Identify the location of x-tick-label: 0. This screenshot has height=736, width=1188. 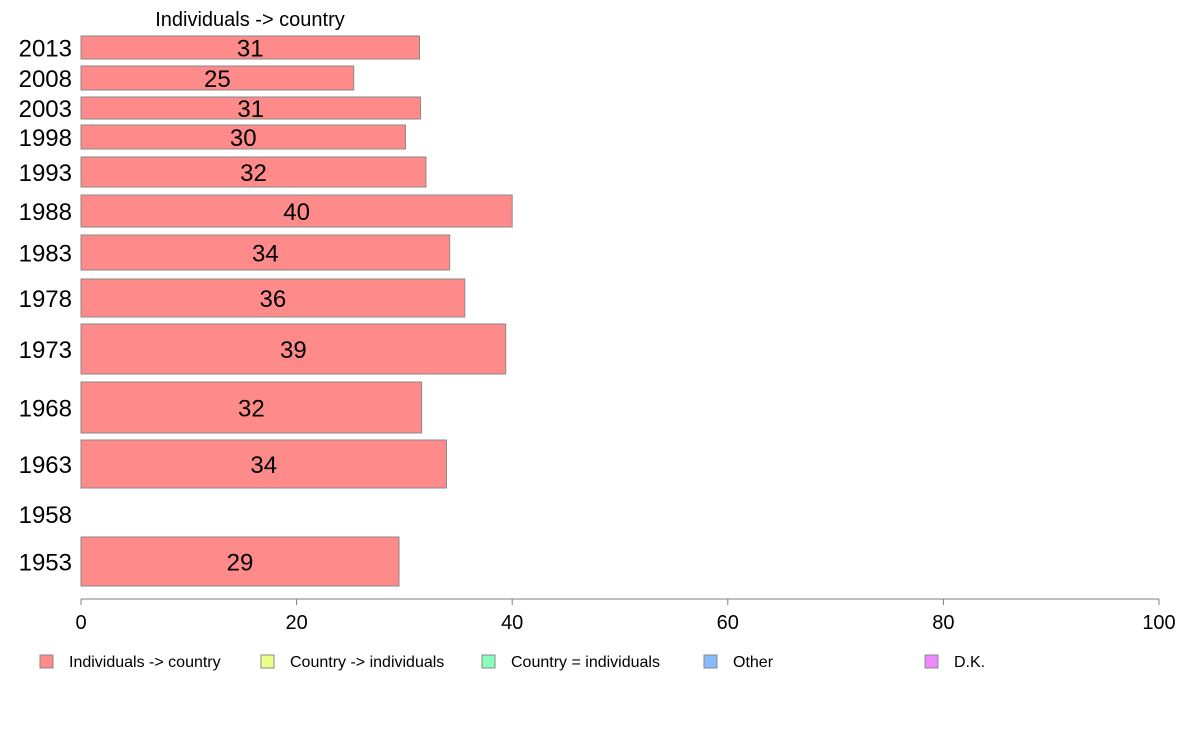
(80, 623).